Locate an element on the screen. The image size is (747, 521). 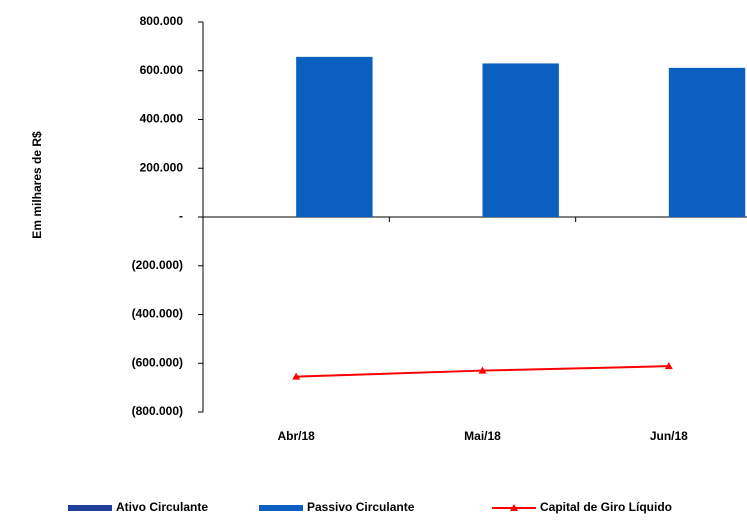
y-tick-label: - is located at coordinates (181, 216).